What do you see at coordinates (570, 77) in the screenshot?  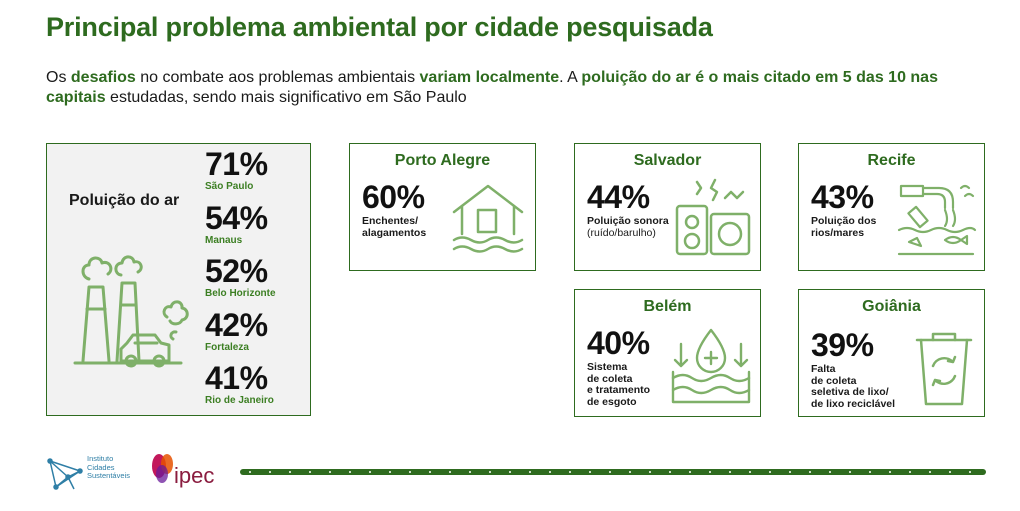 I see `subtitle-text: . A` at bounding box center [570, 77].